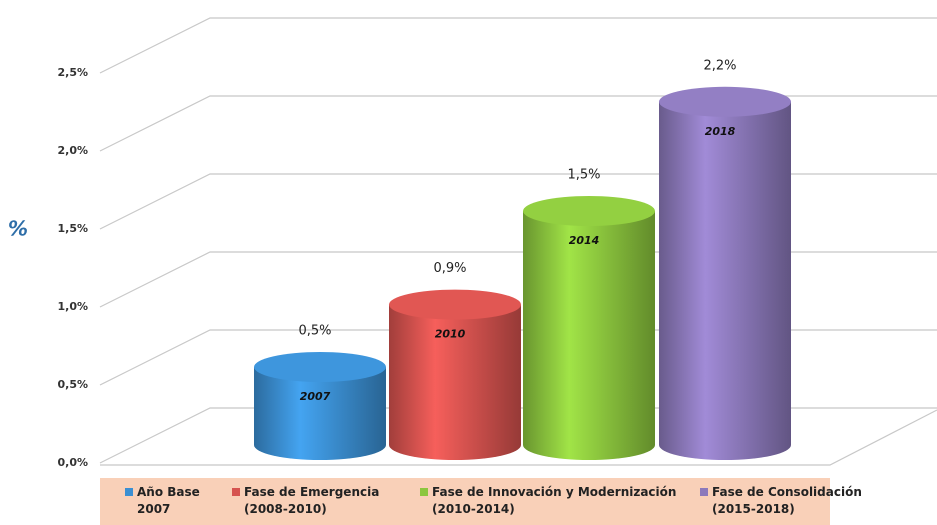 This screenshot has width=937, height=525. I want to click on y-tick-label: 0,5%, so click(72, 384).